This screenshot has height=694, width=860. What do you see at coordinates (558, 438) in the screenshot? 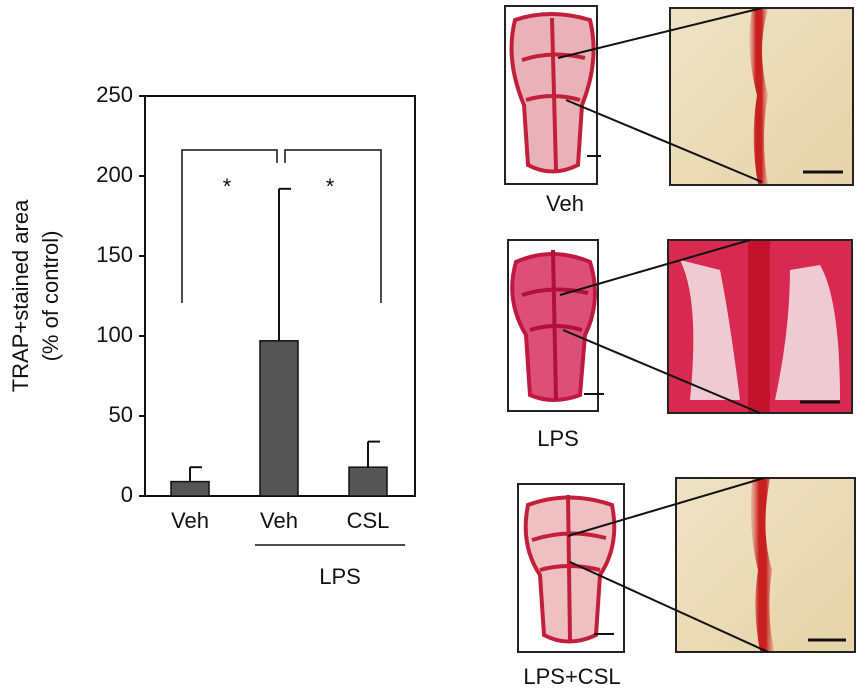
I see `panel-label: LPS` at bounding box center [558, 438].